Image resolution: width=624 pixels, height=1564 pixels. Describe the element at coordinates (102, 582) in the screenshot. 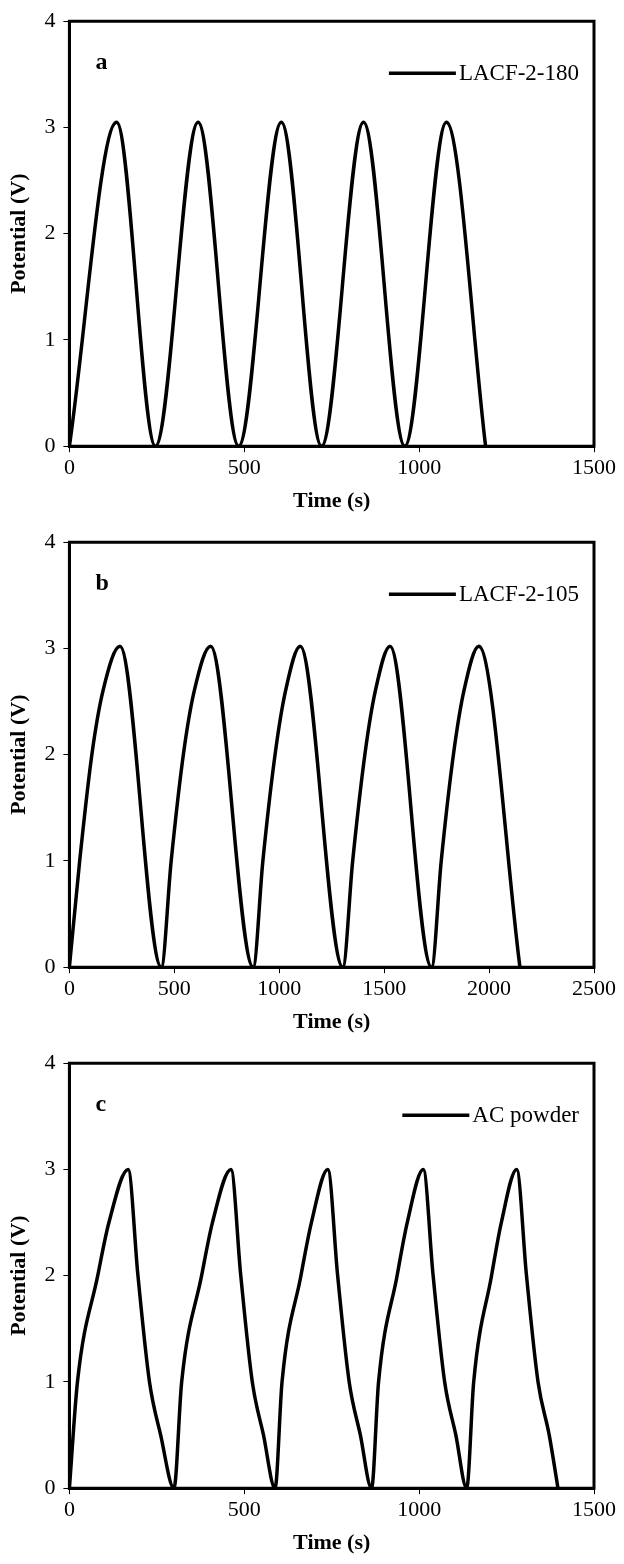

I see `annotation: b` at that location.